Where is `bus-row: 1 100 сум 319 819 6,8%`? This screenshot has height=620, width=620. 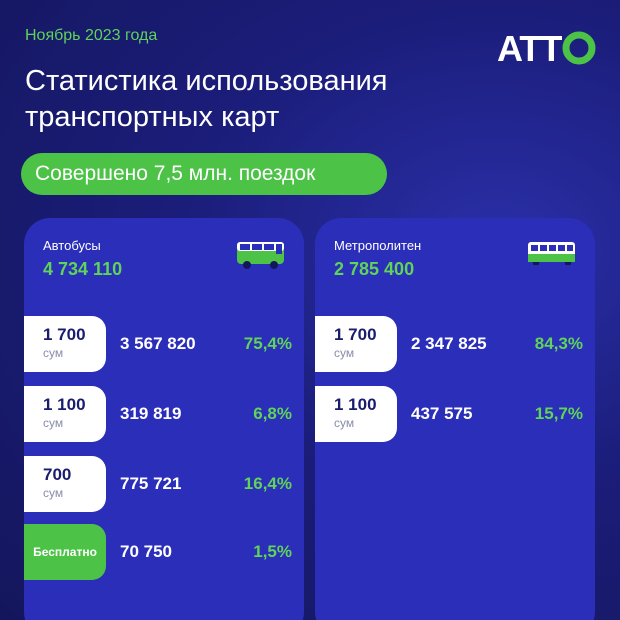 bus-row: 1 100 сум 319 819 6,8% is located at coordinates (164, 414).